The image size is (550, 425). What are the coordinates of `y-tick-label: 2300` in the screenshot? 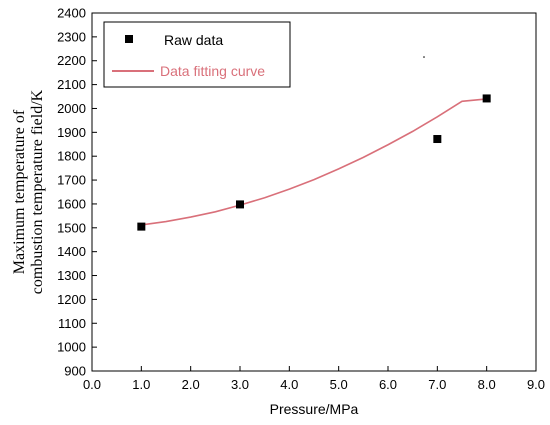 It's located at (71, 36).